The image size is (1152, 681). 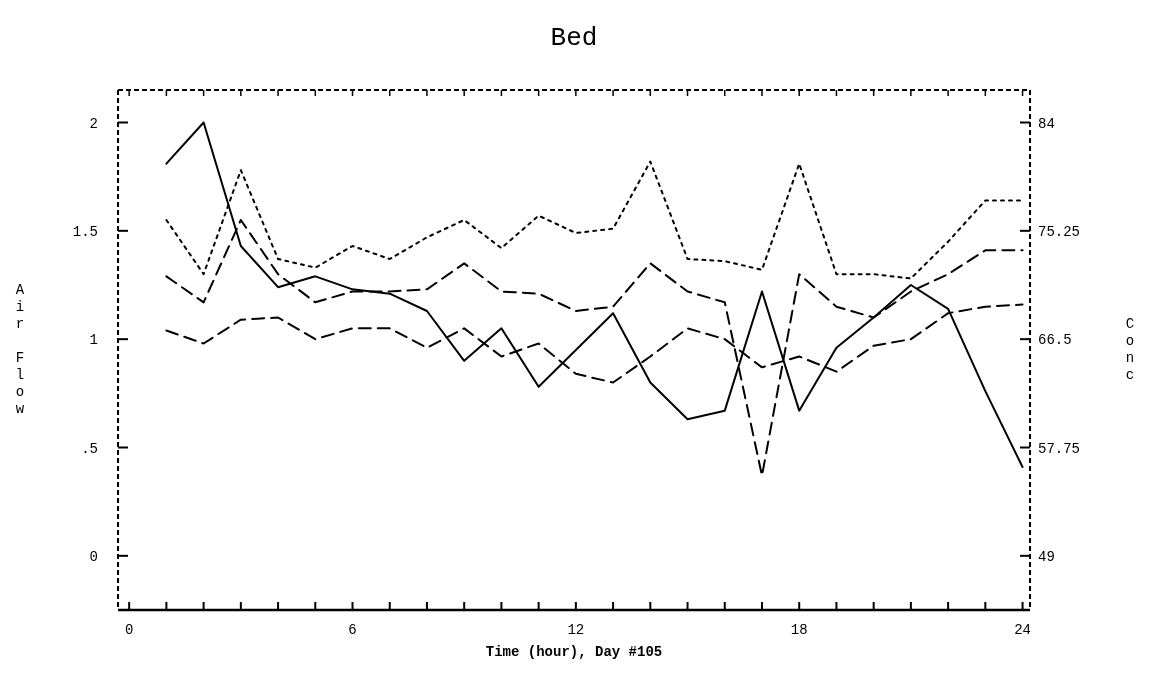 What do you see at coordinates (129, 630) in the screenshot?
I see `x-tick-label: 0` at bounding box center [129, 630].